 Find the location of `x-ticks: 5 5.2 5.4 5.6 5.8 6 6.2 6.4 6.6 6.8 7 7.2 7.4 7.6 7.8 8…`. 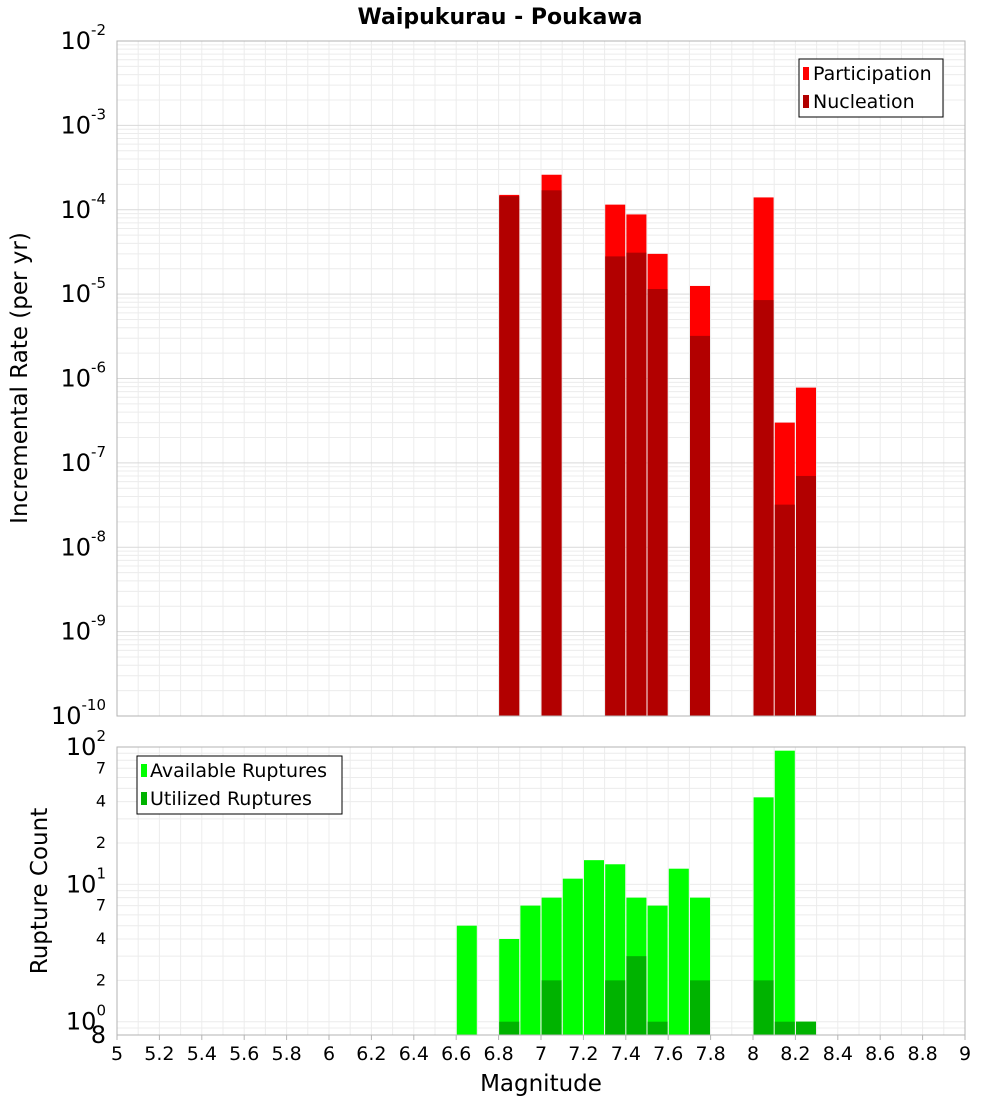

x-ticks: 5 5.2 5.4 5.6 5.8 6 6.2 6.4 6.6 6.8 7 7.2 7.4 7.6 7.8 8… is located at coordinates (541, 1050).